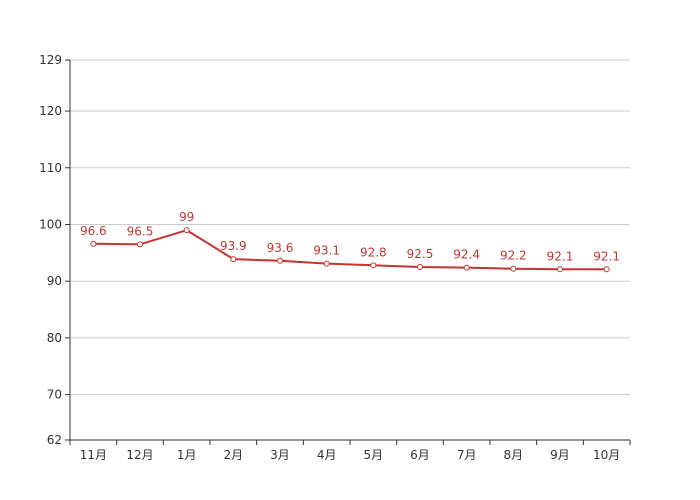 The width and height of the screenshot is (700, 500). Describe the element at coordinates (560, 455) in the screenshot. I see `x-tick-label-10: 9月` at that location.